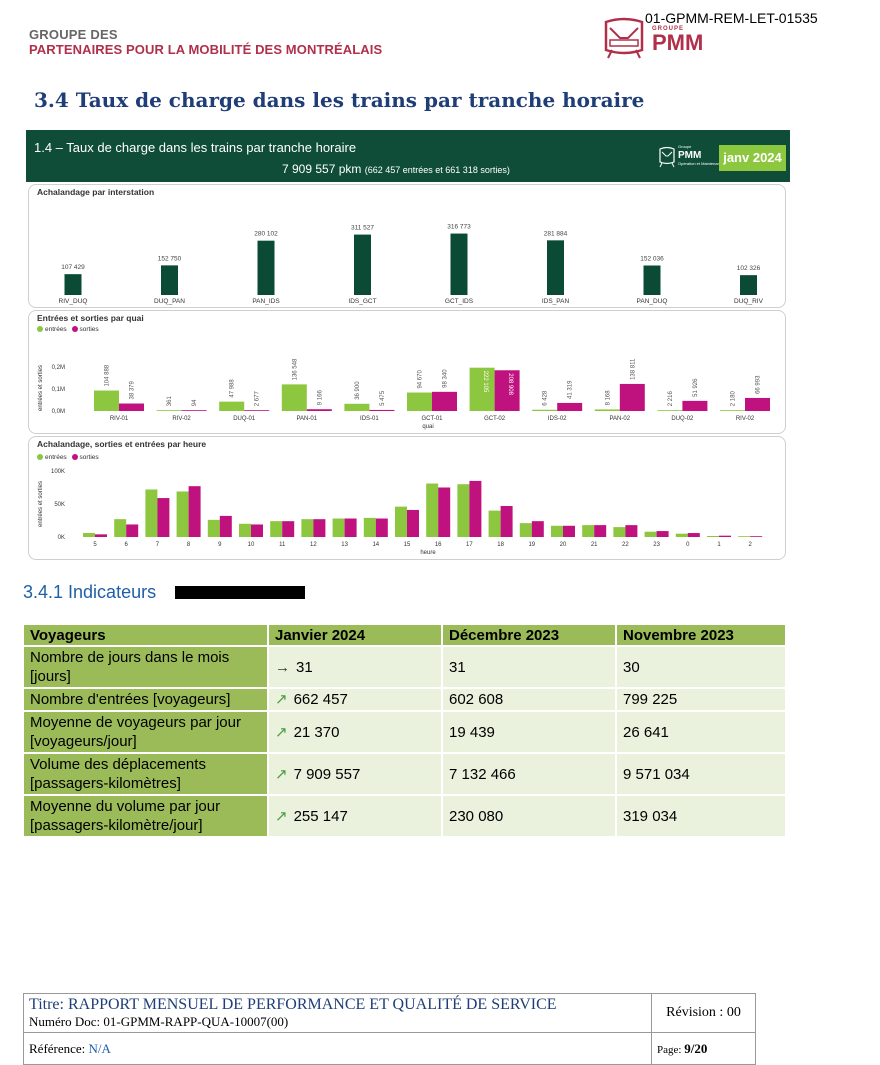  Describe the element at coordinates (469, 545) in the screenshot. I see `x-tick-label: 17` at that location.